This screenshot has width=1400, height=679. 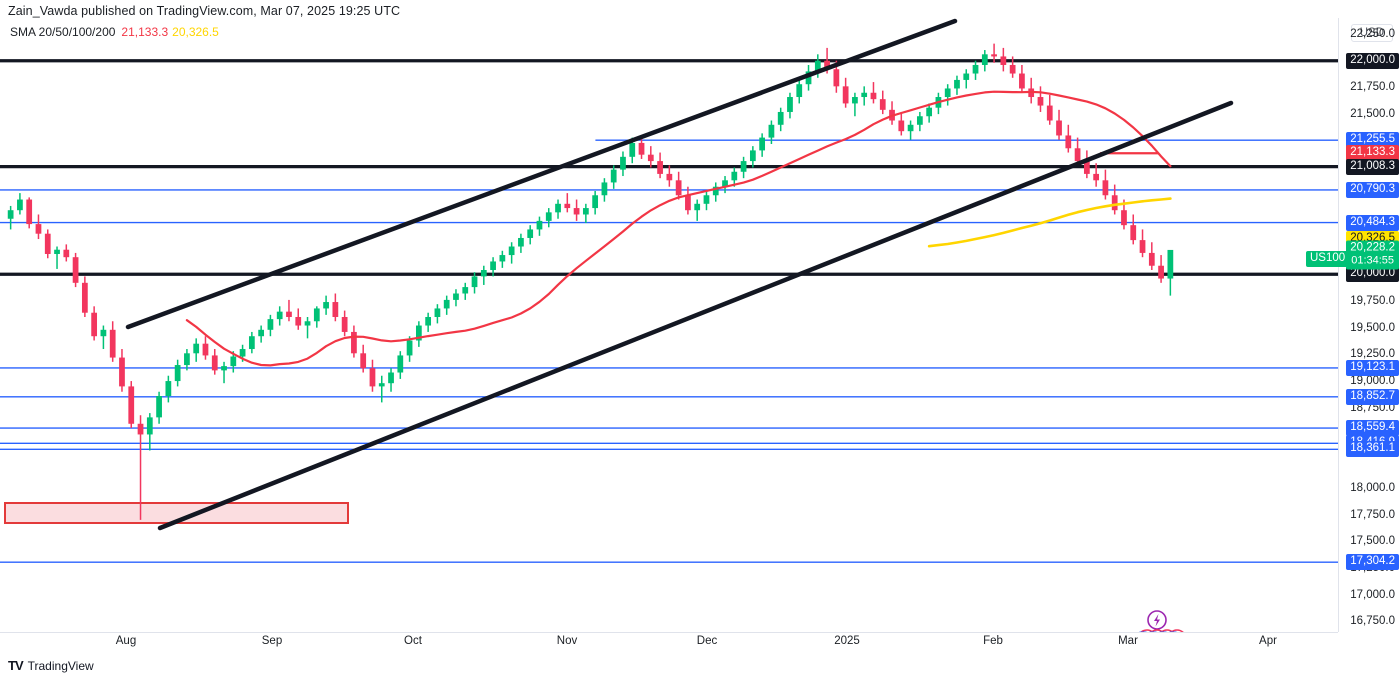 I want to click on price-label-18,559.4: 18,559.4, so click(x=1372, y=428).